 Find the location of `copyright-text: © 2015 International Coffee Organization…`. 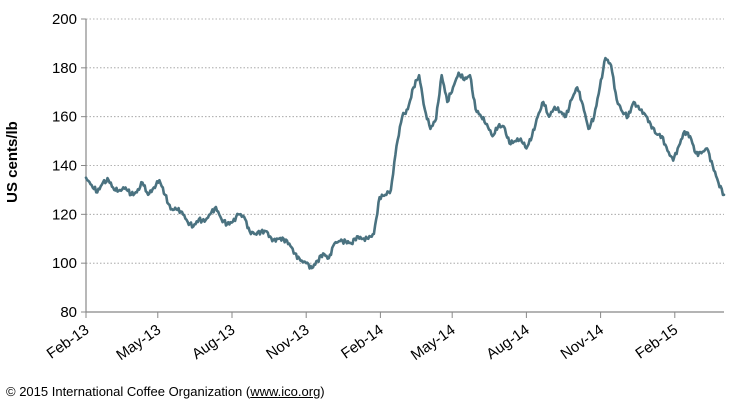

copyright-text: © 2015 International Coffee Organization… is located at coordinates (128, 391).